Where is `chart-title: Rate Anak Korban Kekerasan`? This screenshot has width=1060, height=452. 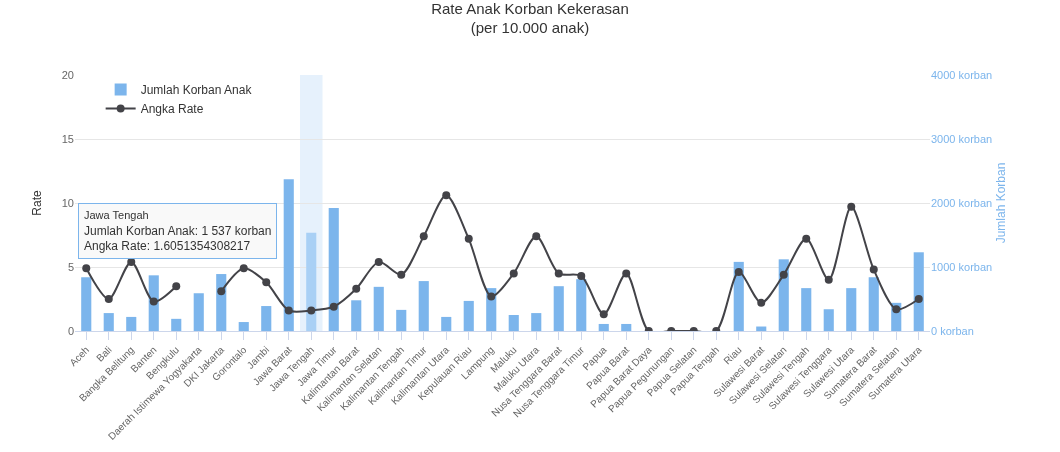 chart-title: Rate Anak Korban Kekerasan is located at coordinates (530, 8).